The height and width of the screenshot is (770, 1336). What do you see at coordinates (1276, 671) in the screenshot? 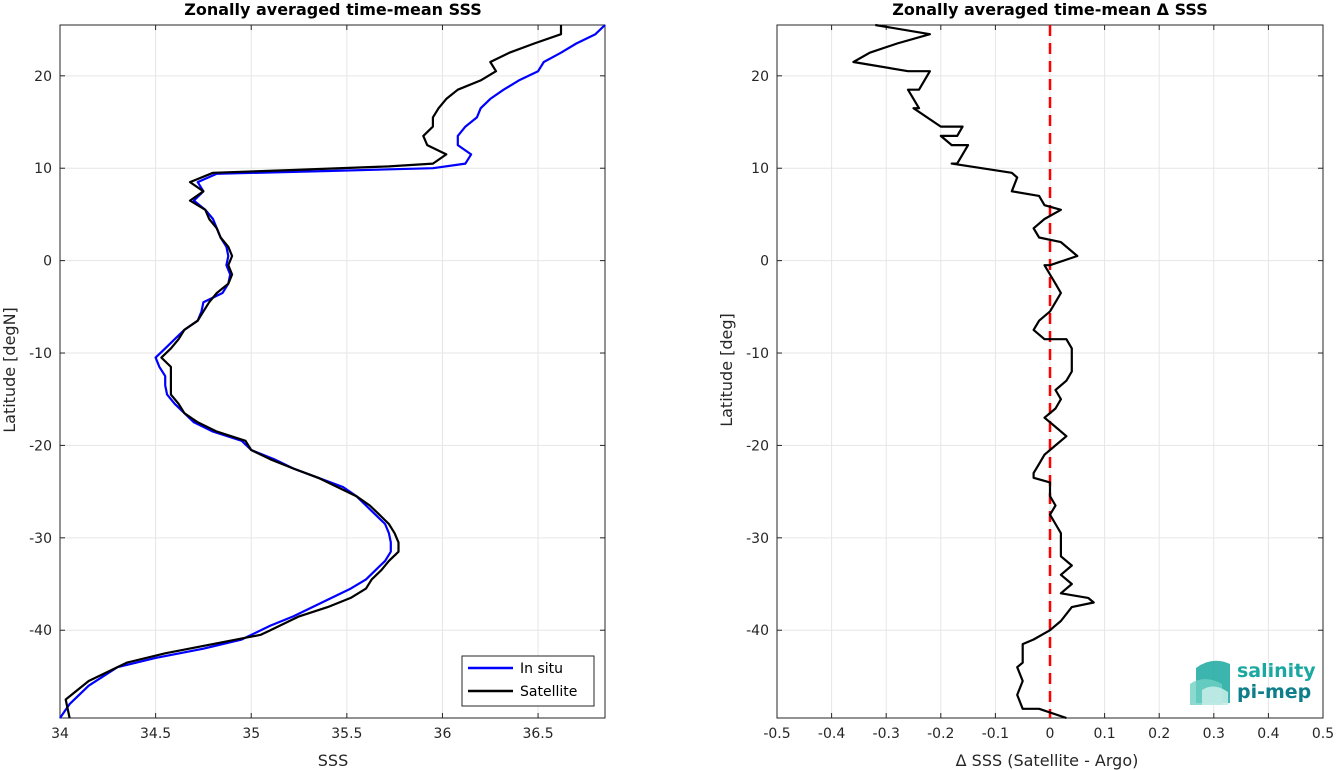
I see `logo-text-salinity: salinity` at bounding box center [1276, 671].